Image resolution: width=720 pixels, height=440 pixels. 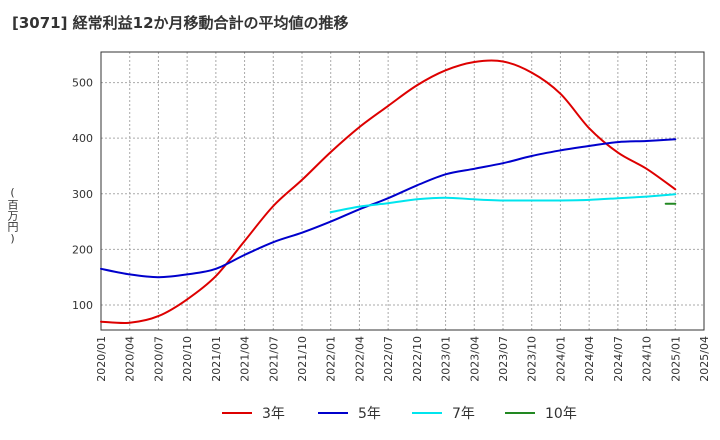 What do you see at coordinates (541, 413) in the screenshot?
I see `legend-item: 10年` at bounding box center [541, 413].